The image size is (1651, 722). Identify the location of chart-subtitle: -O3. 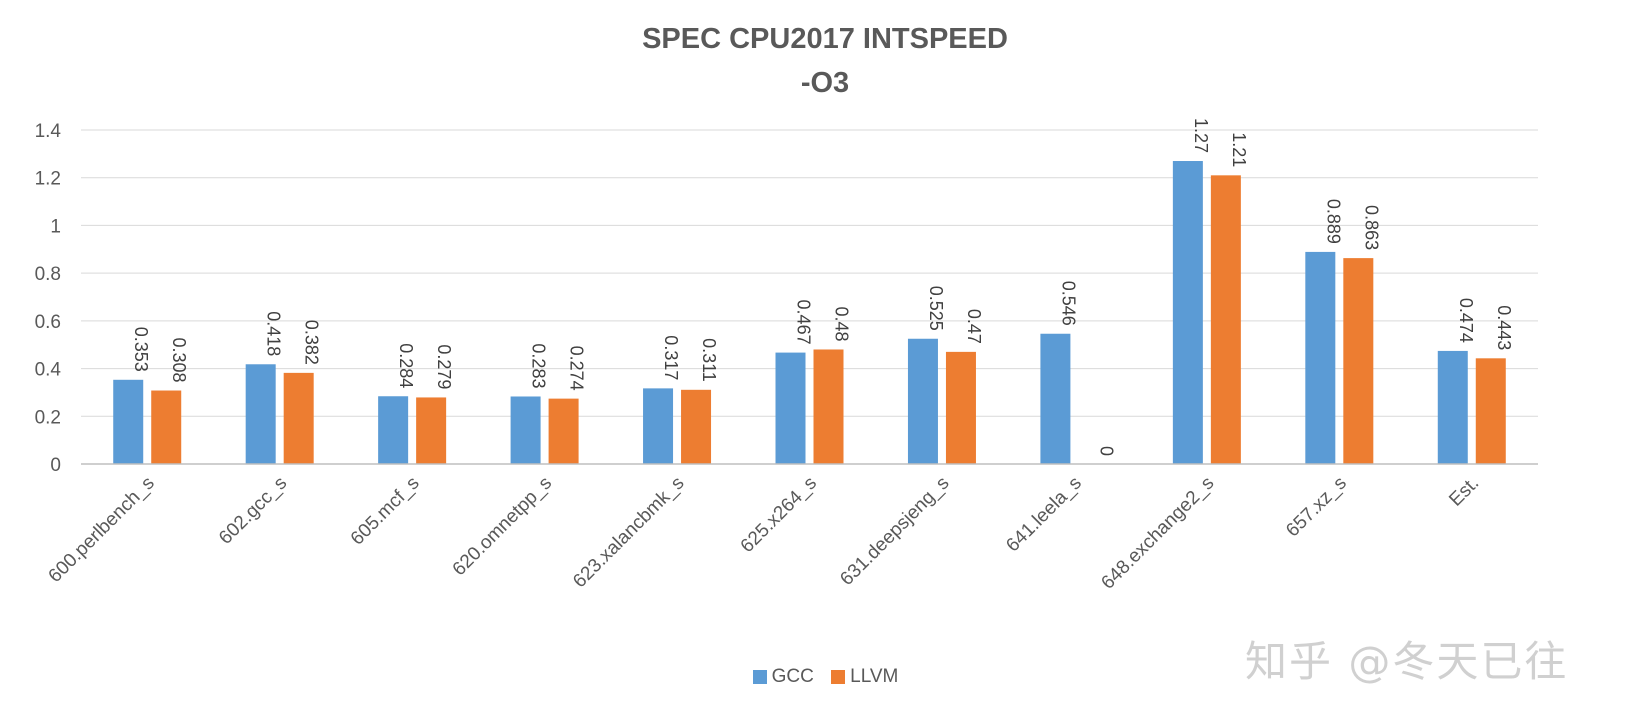
(825, 83).